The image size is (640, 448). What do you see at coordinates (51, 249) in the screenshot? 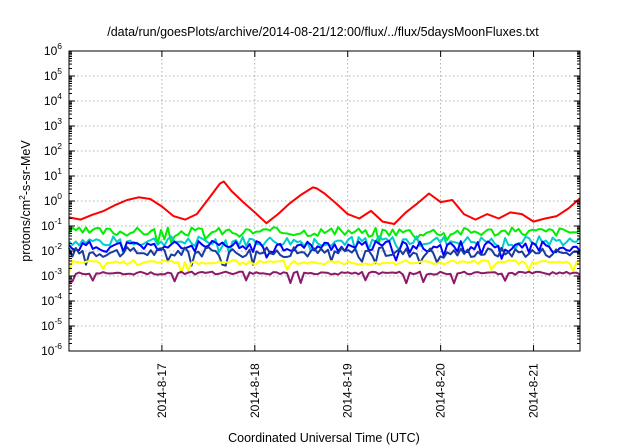
I see `y-tick-label: 10⁻²` at bounding box center [51, 249].